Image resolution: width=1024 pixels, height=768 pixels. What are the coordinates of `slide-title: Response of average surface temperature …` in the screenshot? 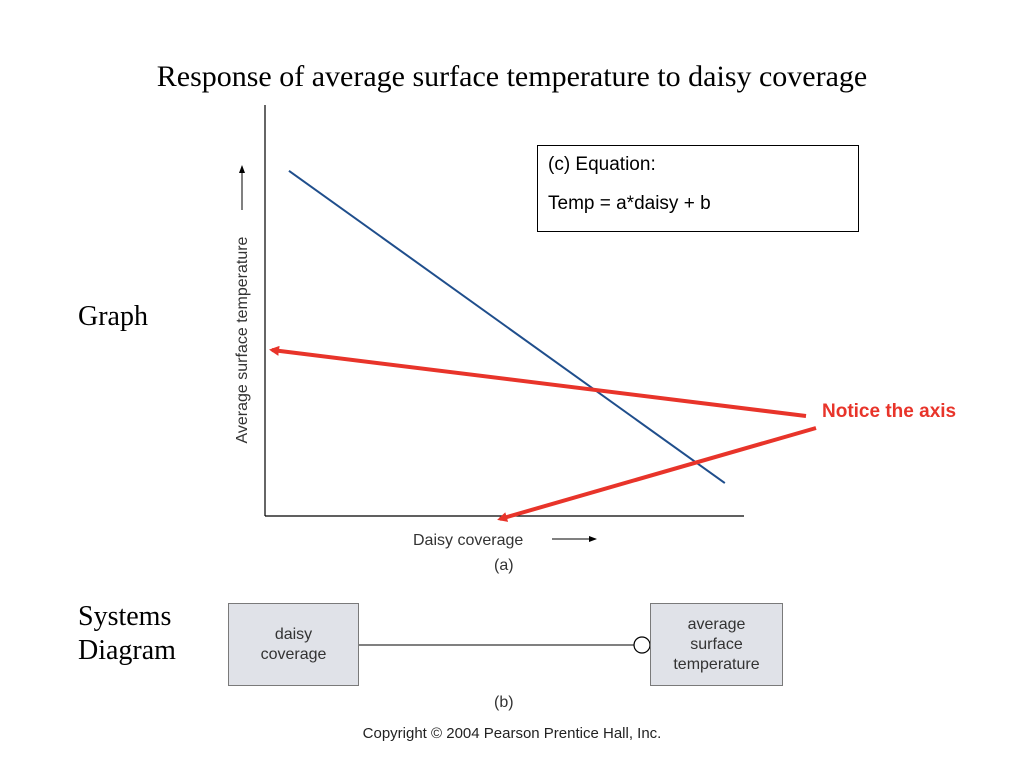 It's located at (512, 76).